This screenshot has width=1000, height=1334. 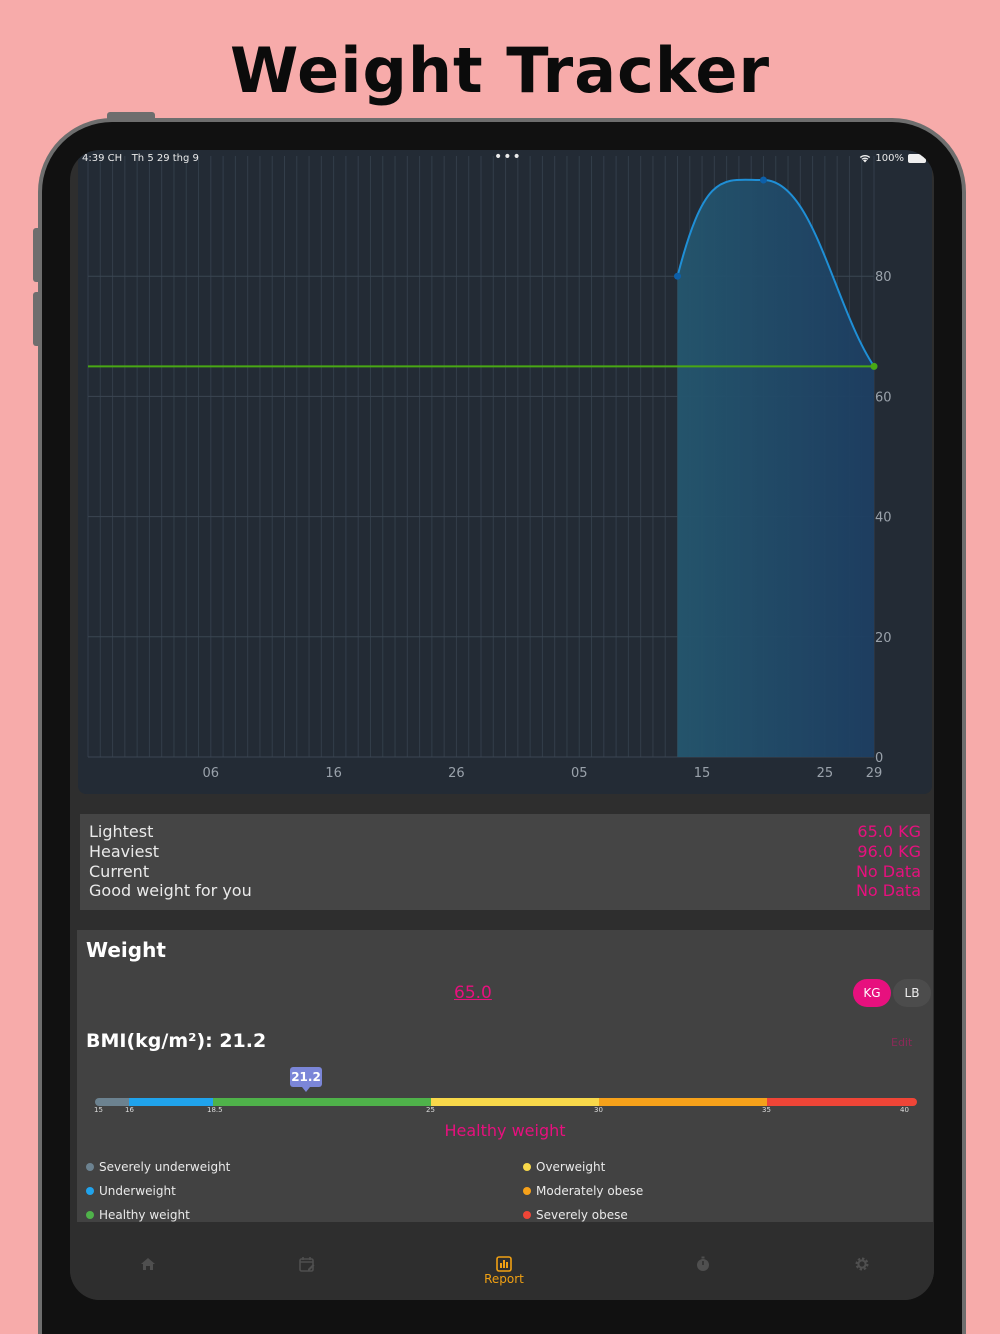 What do you see at coordinates (505, 891) in the screenshot?
I see `stat-row-good-weight: Good weight for you No Data` at bounding box center [505, 891].